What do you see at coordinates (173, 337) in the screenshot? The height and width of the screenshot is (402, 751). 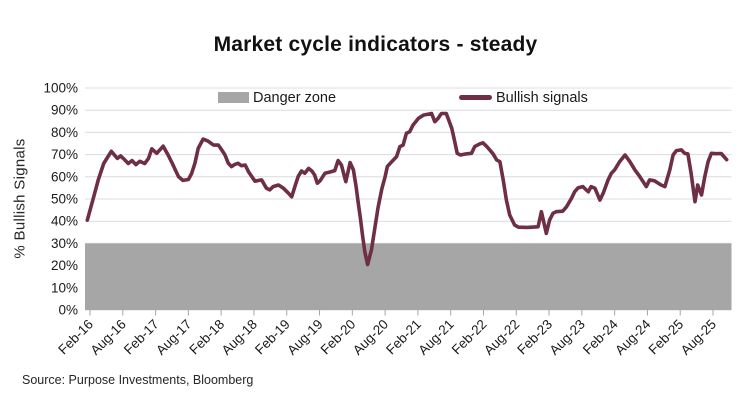 I see `x-tick-label: Aug-17` at bounding box center [173, 337].